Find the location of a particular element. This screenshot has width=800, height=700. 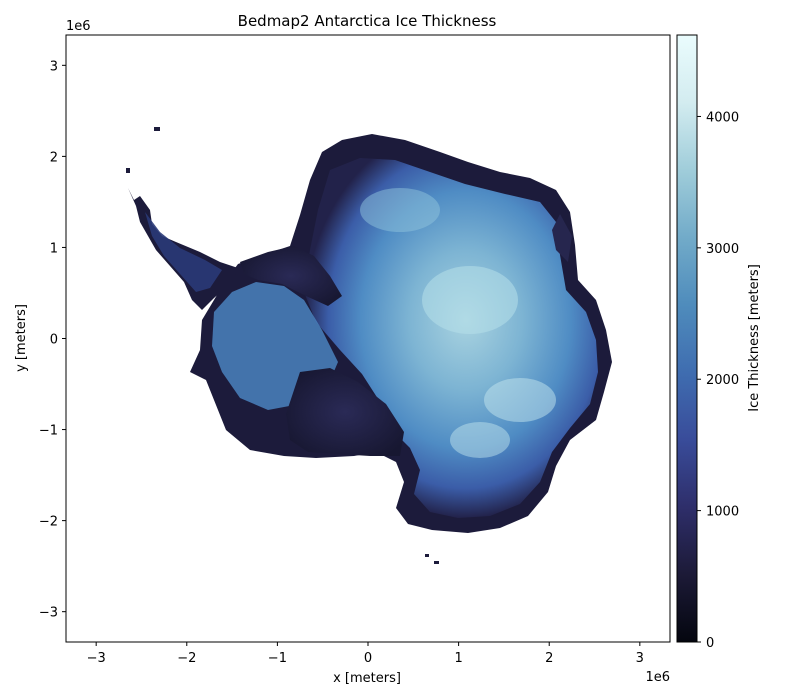

dronning-maud-ice is located at coordinates (400, 210).